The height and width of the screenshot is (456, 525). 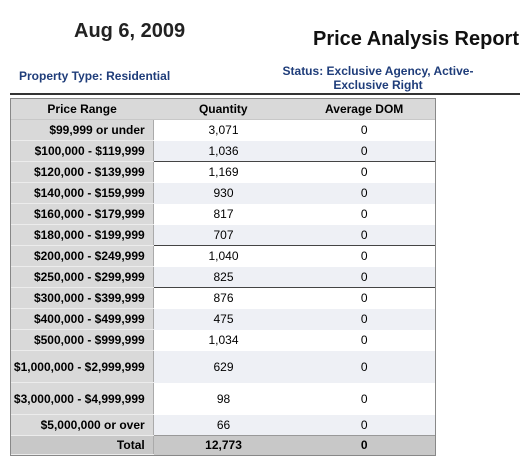 I want to click on quantity-cell: 876, so click(x=223, y=298).